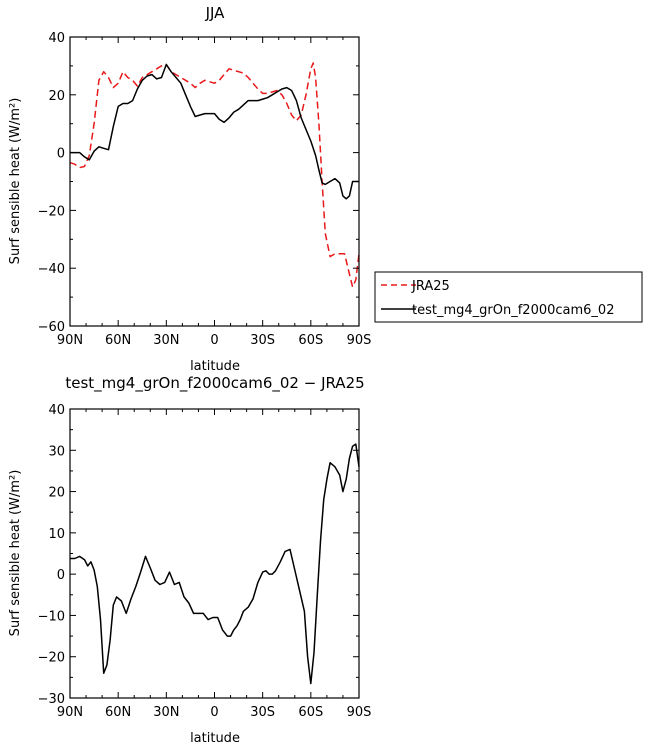 The width and height of the screenshot is (648, 749). Describe the element at coordinates (51, 699) in the screenshot. I see `y-tick-label: −30` at that location.